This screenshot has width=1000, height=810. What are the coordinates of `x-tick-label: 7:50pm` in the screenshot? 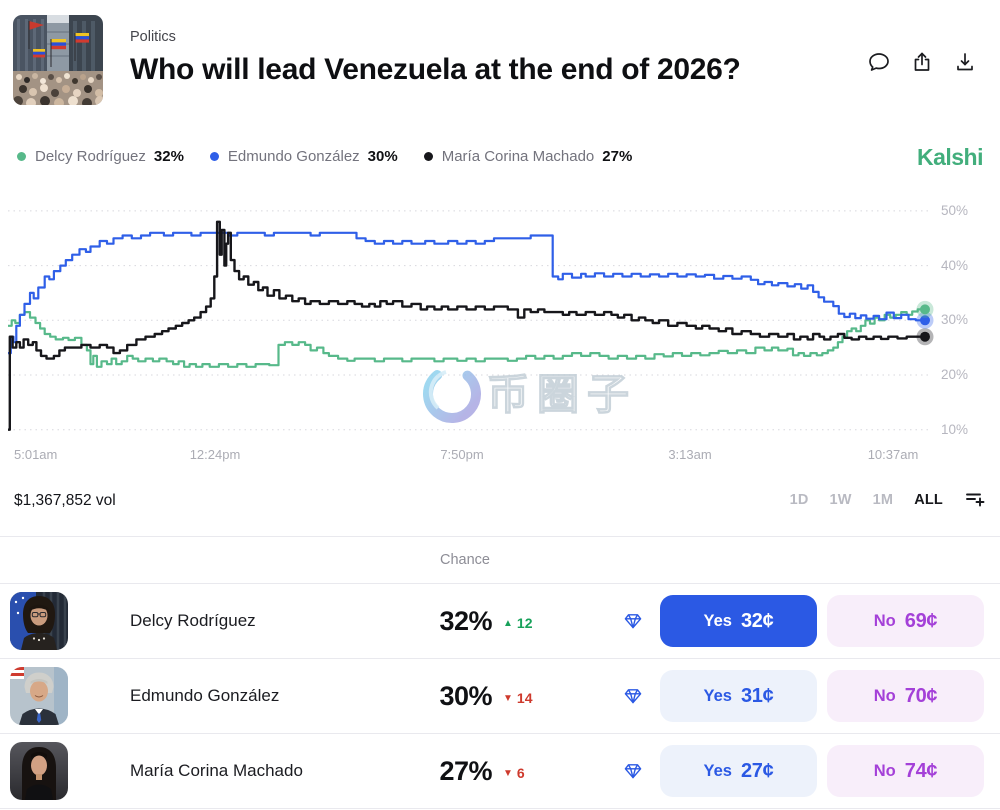 It's located at (462, 454).